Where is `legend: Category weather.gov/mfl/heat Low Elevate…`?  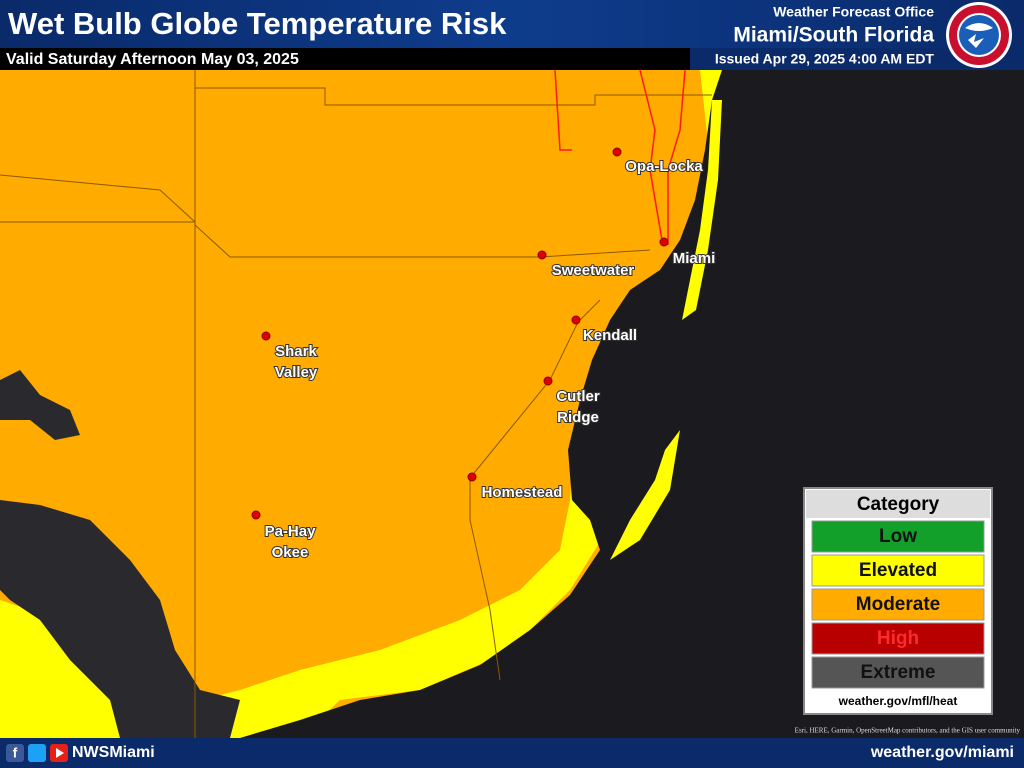 legend: Category weather.gov/mfl/heat Low Elevate… is located at coordinates (898, 601).